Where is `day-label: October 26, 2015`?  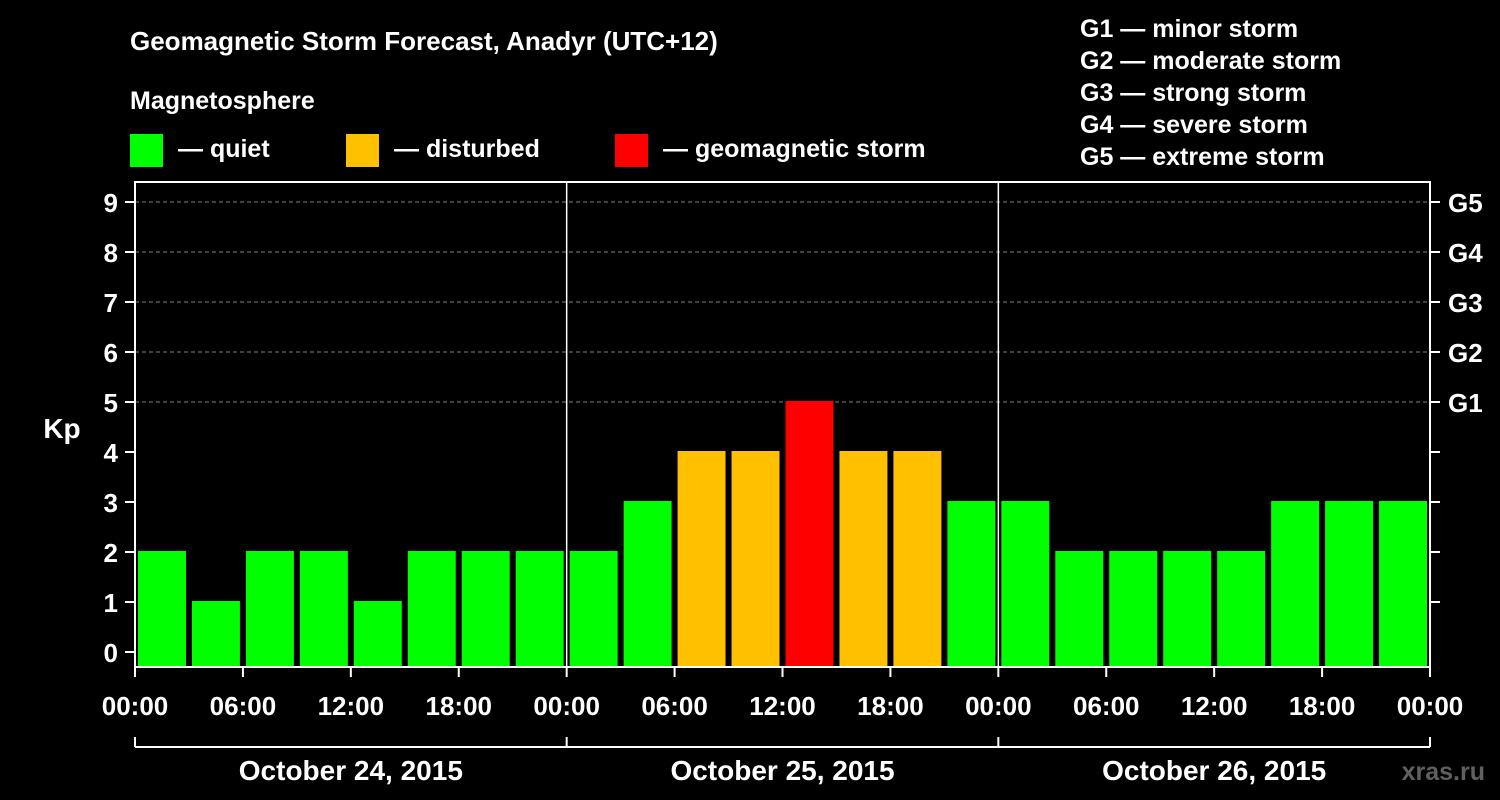
day-label: October 26, 2015 is located at coordinates (1214, 770).